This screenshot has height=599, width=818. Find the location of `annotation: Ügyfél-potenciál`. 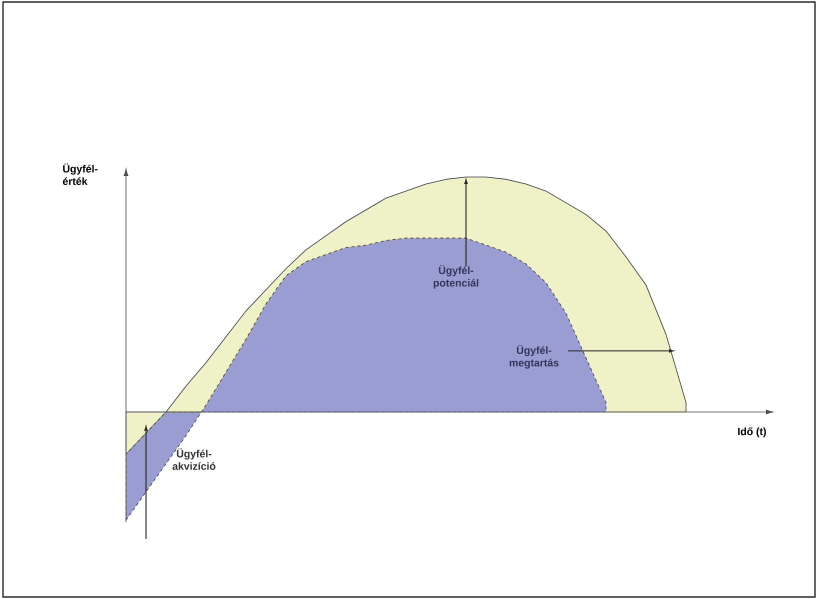

annotation: Ügyfél-potenciál is located at coordinates (456, 277).